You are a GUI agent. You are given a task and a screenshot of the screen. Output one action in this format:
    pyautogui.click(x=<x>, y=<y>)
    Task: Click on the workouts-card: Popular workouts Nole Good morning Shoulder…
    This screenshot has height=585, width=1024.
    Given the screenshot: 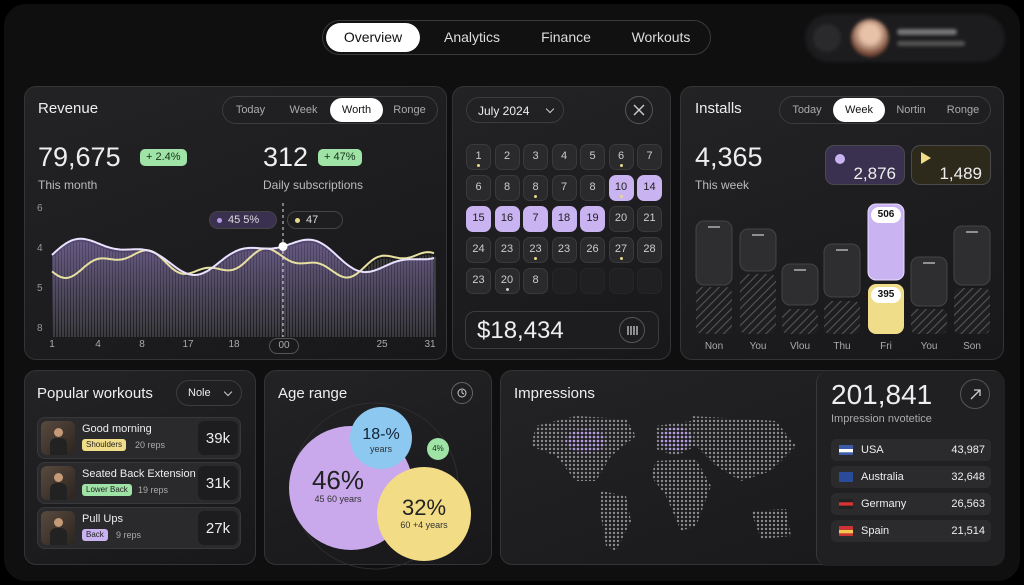 What is the action you would take?
    pyautogui.click(x=140, y=467)
    